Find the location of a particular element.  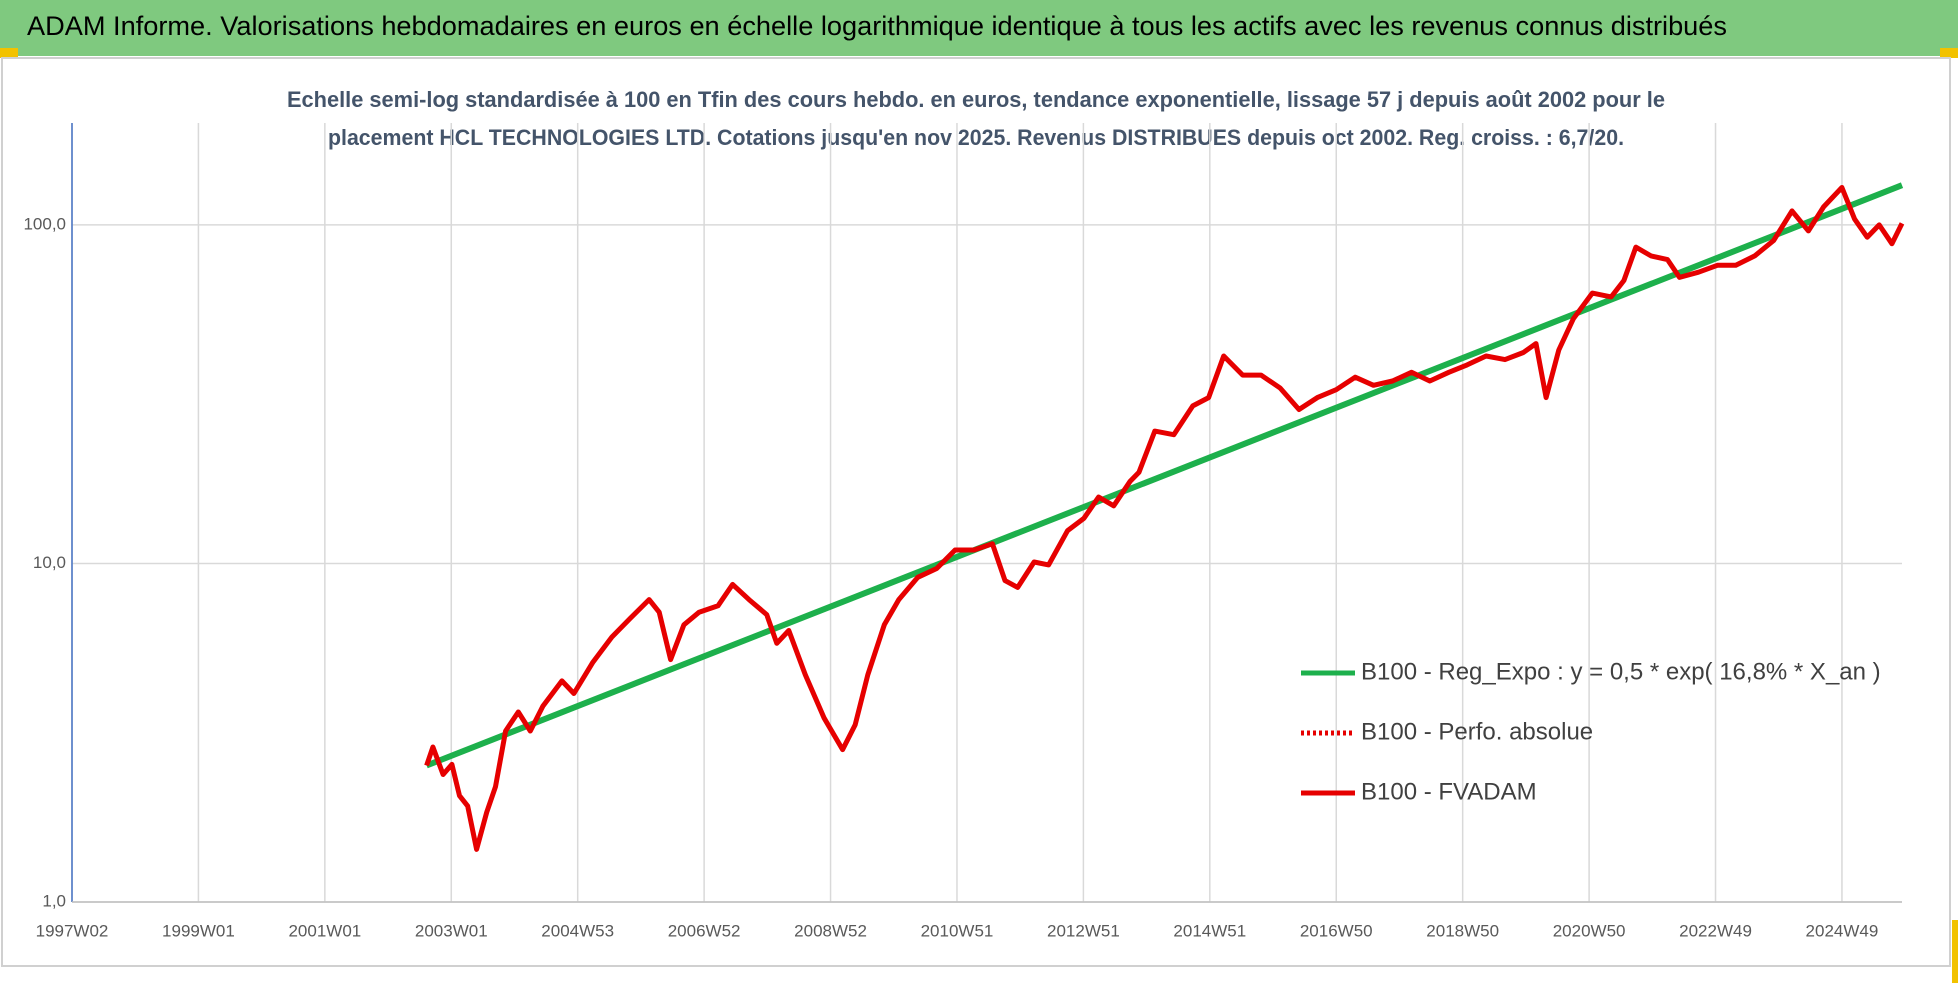

y-tick-label: 100,0 is located at coordinates (44, 223).